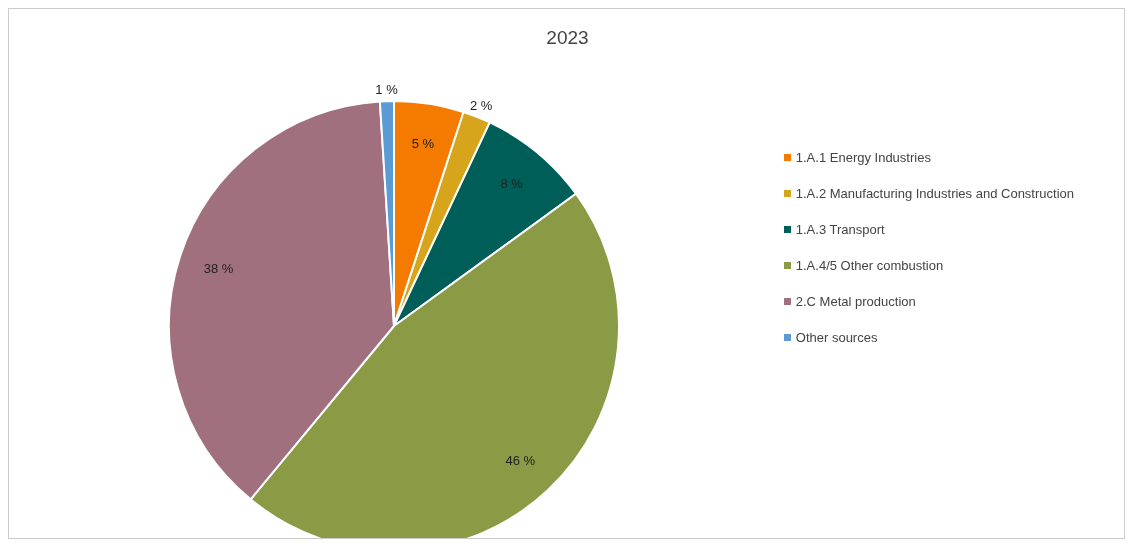 This screenshot has width=1133, height=547. I want to click on legend-label: 2.C Metal production, so click(855, 301).